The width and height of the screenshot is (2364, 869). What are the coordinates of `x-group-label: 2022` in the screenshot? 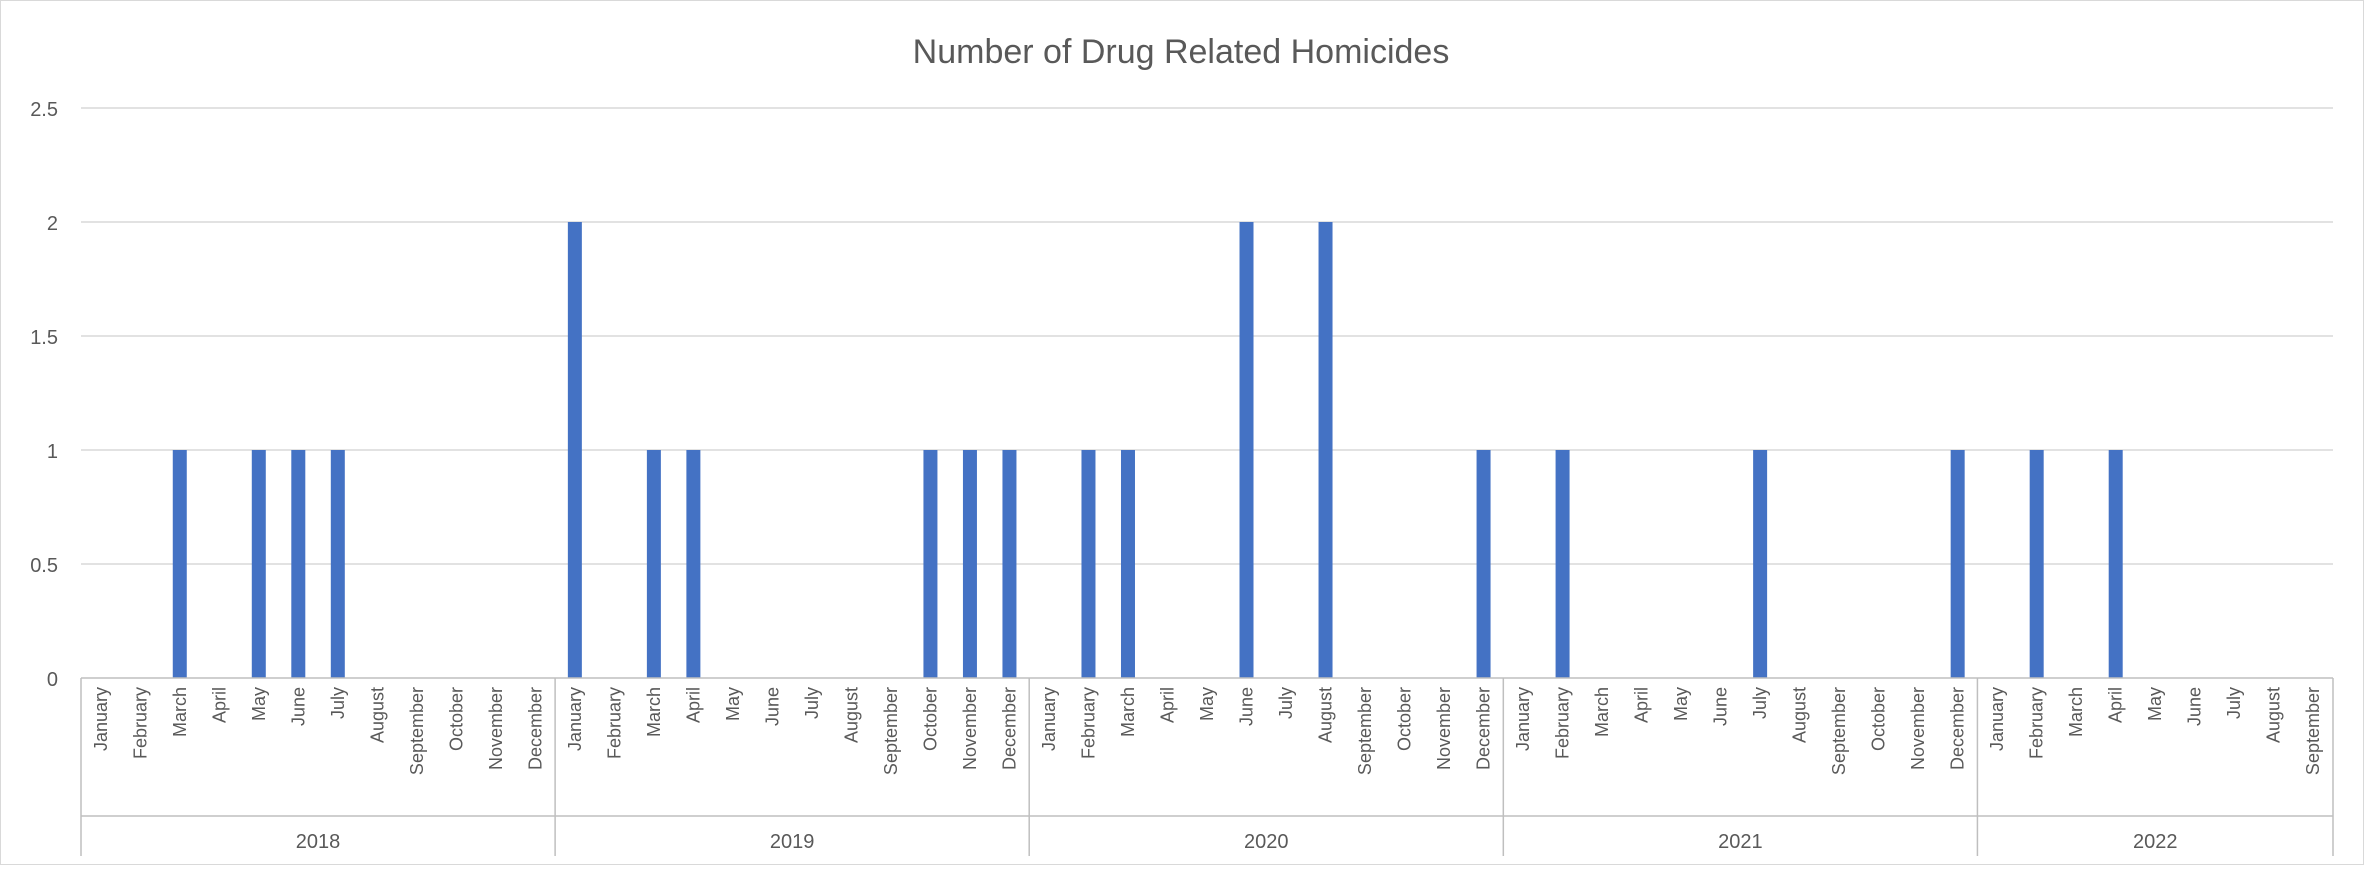 It's located at (2155, 842).